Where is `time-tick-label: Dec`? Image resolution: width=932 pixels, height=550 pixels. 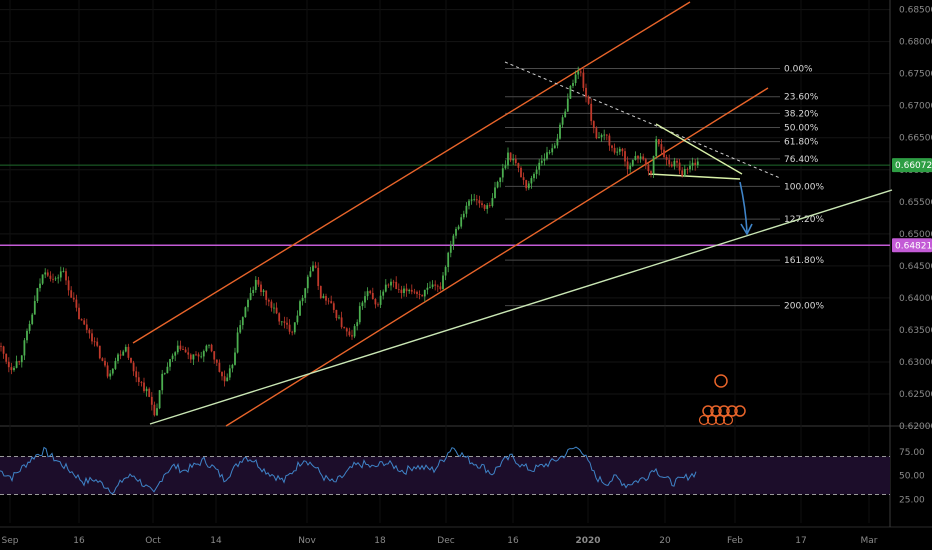 time-tick-label: Dec is located at coordinates (445, 541).